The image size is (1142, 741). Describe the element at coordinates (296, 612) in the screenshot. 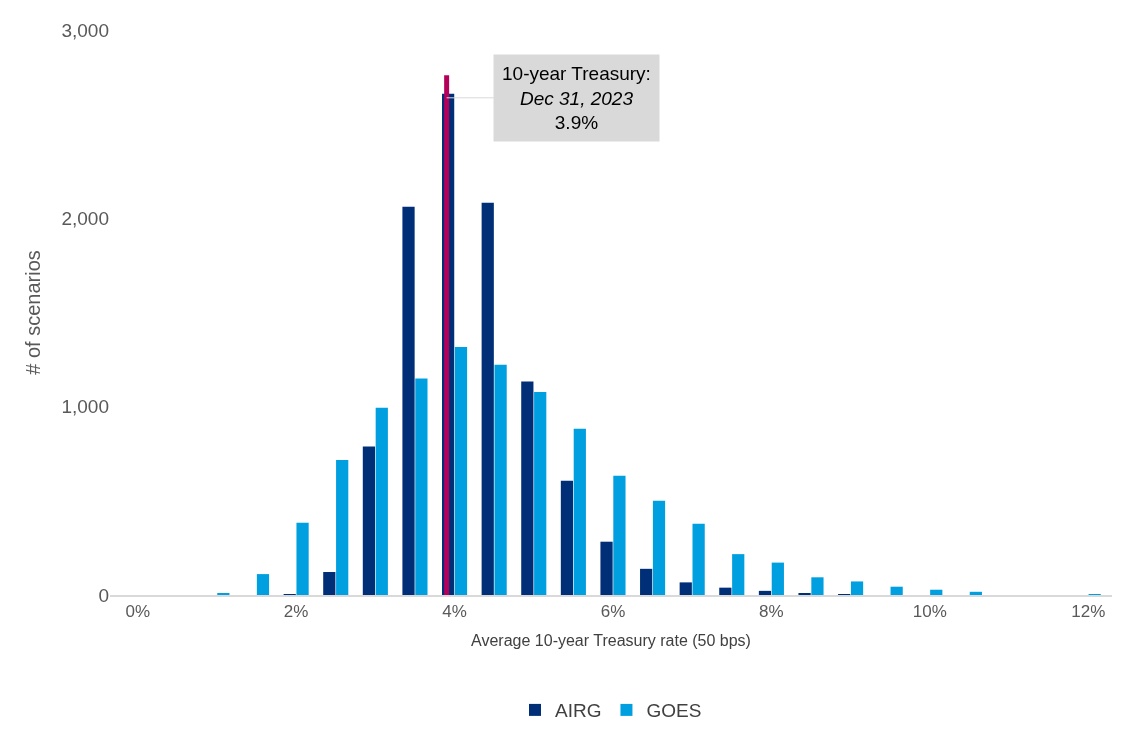

I see `x-tick-label: 2%` at that location.